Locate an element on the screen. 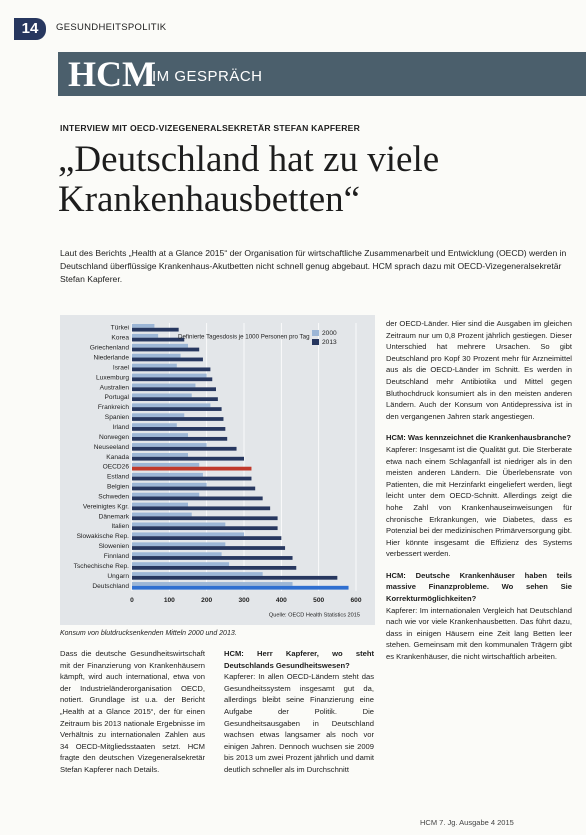 This screenshot has width=586, height=835. y-tick-label: Frankreich is located at coordinates (113, 407).